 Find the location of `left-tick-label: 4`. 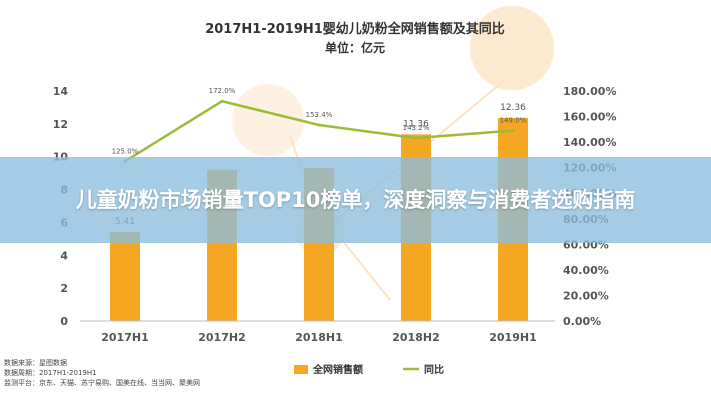

left-tick-label: 4 is located at coordinates (64, 255).